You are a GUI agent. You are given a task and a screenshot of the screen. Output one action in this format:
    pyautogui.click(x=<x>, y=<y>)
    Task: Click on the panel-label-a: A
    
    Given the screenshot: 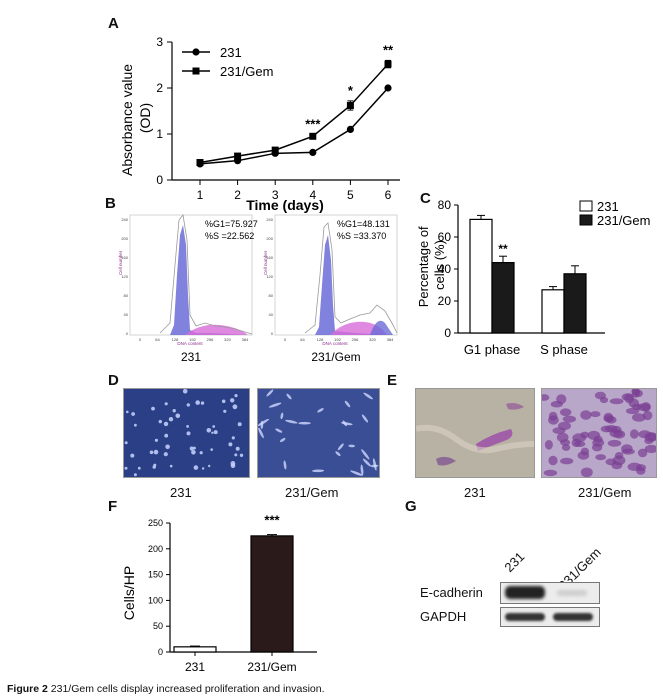 What is the action you would take?
    pyautogui.click(x=113, y=23)
    